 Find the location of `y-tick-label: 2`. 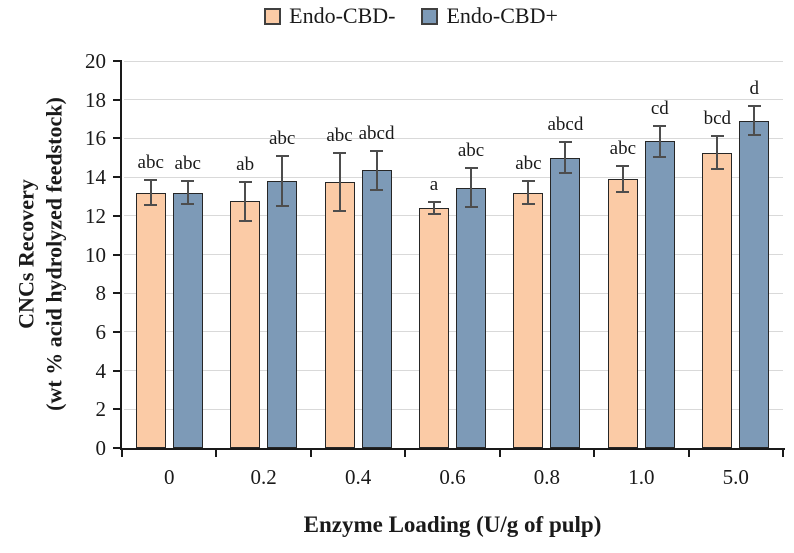

y-tick-label: 2 is located at coordinates (101, 409).